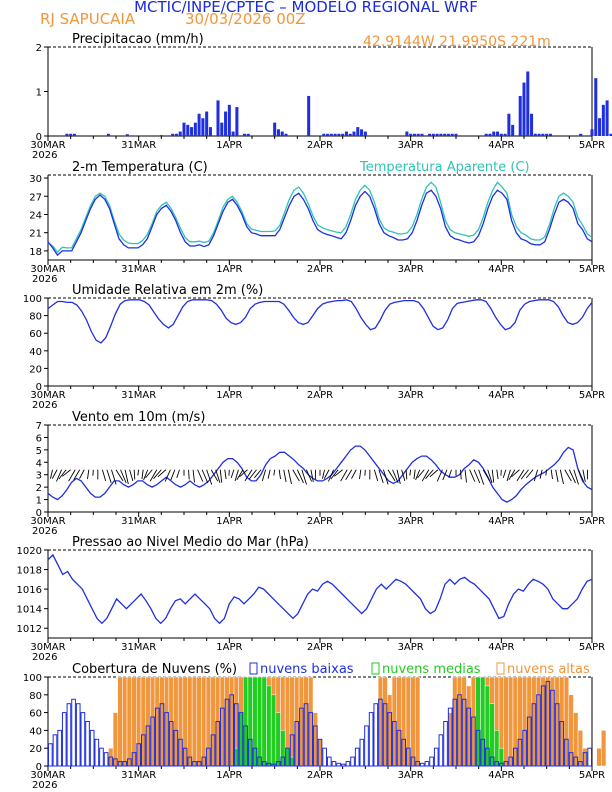 This screenshot has width=612, height=792. I want to click on x-tick-label: 1APR, so click(229, 145).